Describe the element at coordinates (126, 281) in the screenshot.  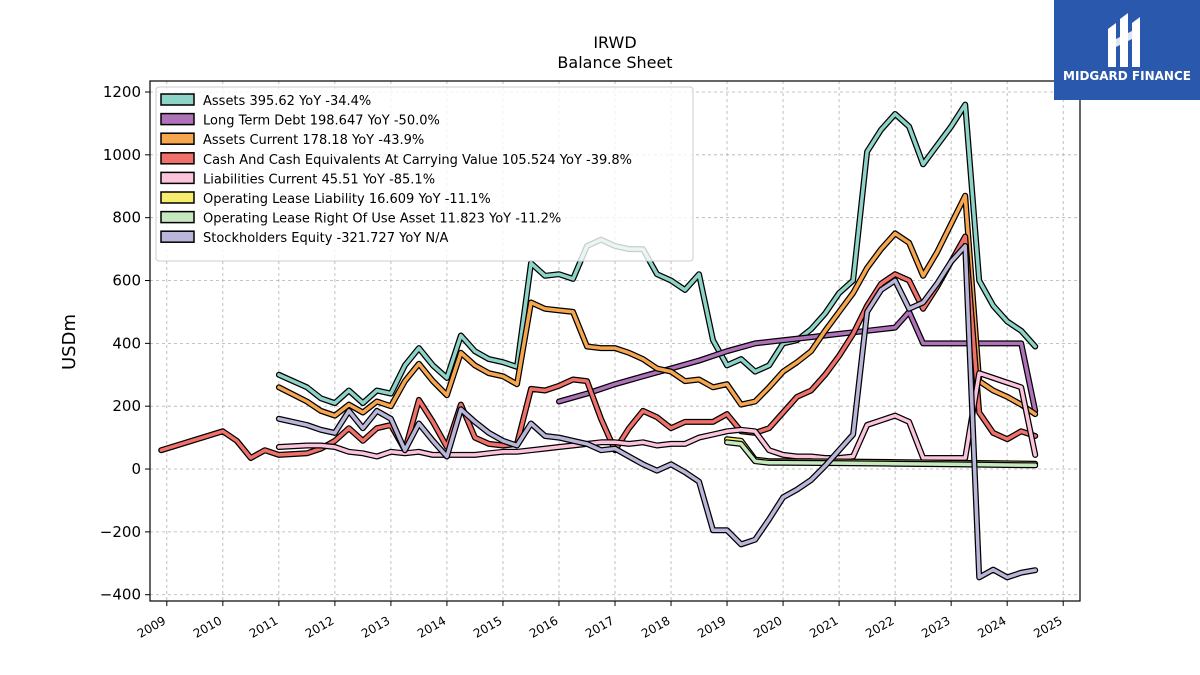
I see `y-tick-label: 600` at that location.